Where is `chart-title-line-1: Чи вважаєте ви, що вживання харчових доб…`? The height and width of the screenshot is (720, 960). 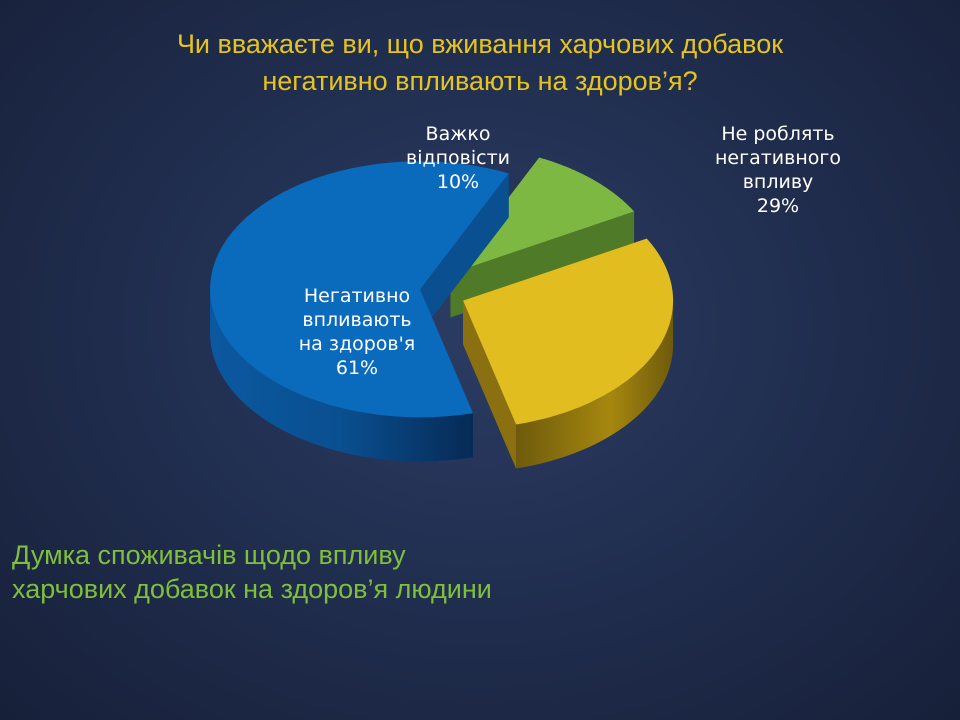 chart-title-line-1: Чи вважаєте ви, що вживання харчових доб… is located at coordinates (480, 44).